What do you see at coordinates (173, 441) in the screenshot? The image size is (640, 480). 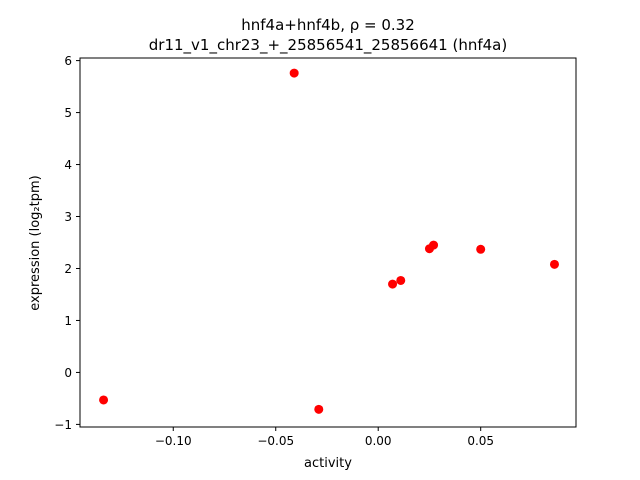 I see `x-tick-label: −0.10` at bounding box center [173, 441].